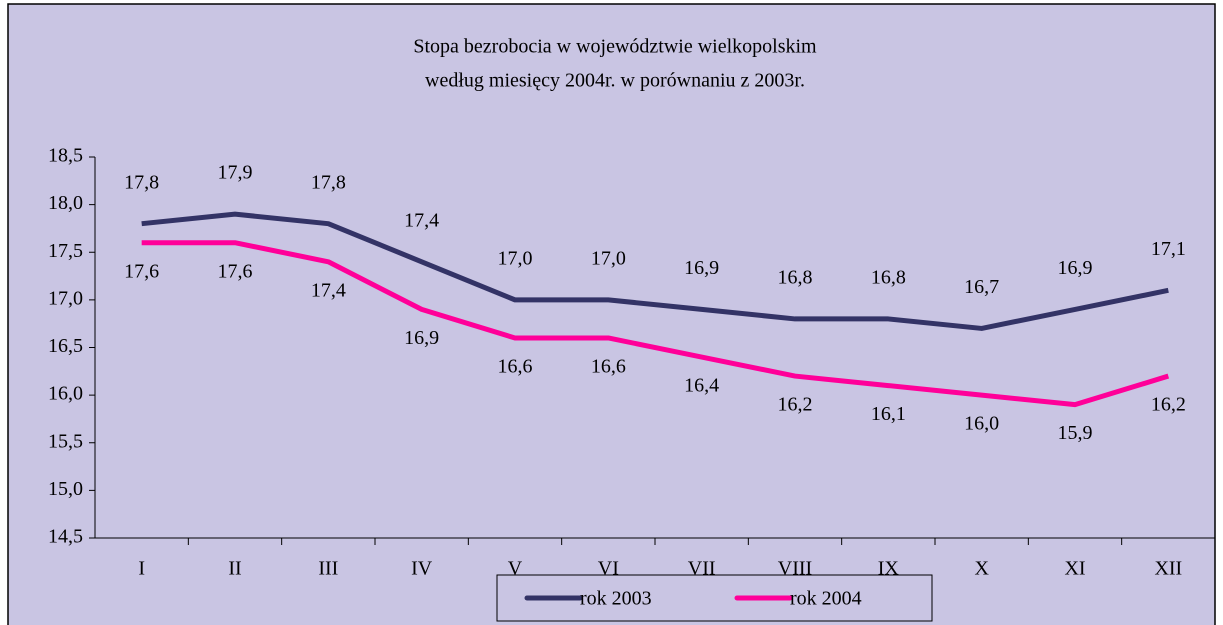 The height and width of the screenshot is (625, 1223). Describe the element at coordinates (65, 489) in the screenshot. I see `y-tick-label: 15,0` at that location.